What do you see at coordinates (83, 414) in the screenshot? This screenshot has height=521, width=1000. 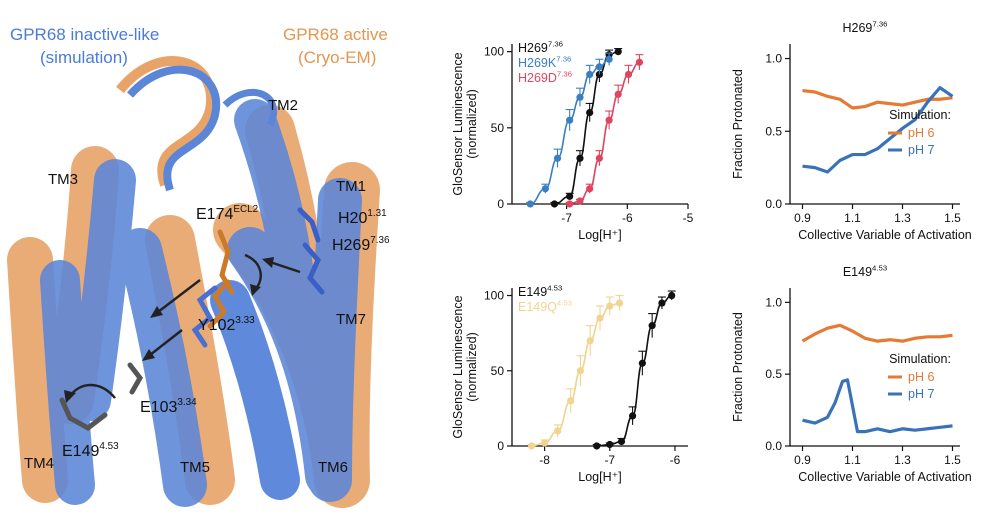 I see `e149-sticks` at bounding box center [83, 414].